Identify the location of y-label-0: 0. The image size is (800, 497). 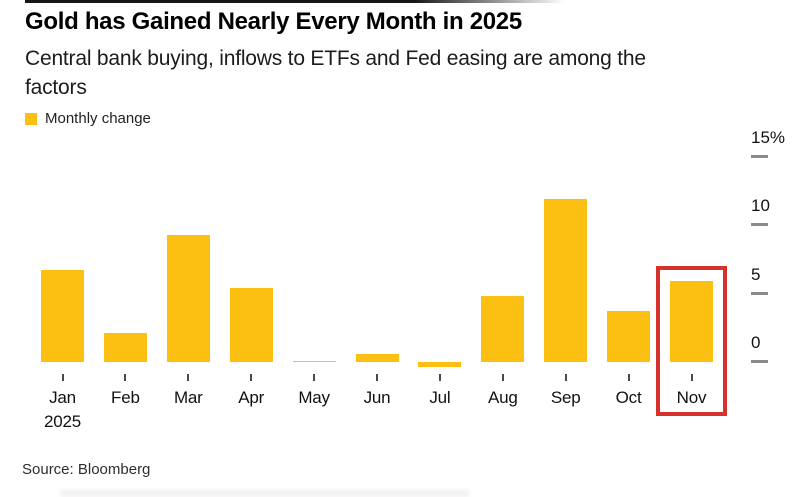
(756, 342).